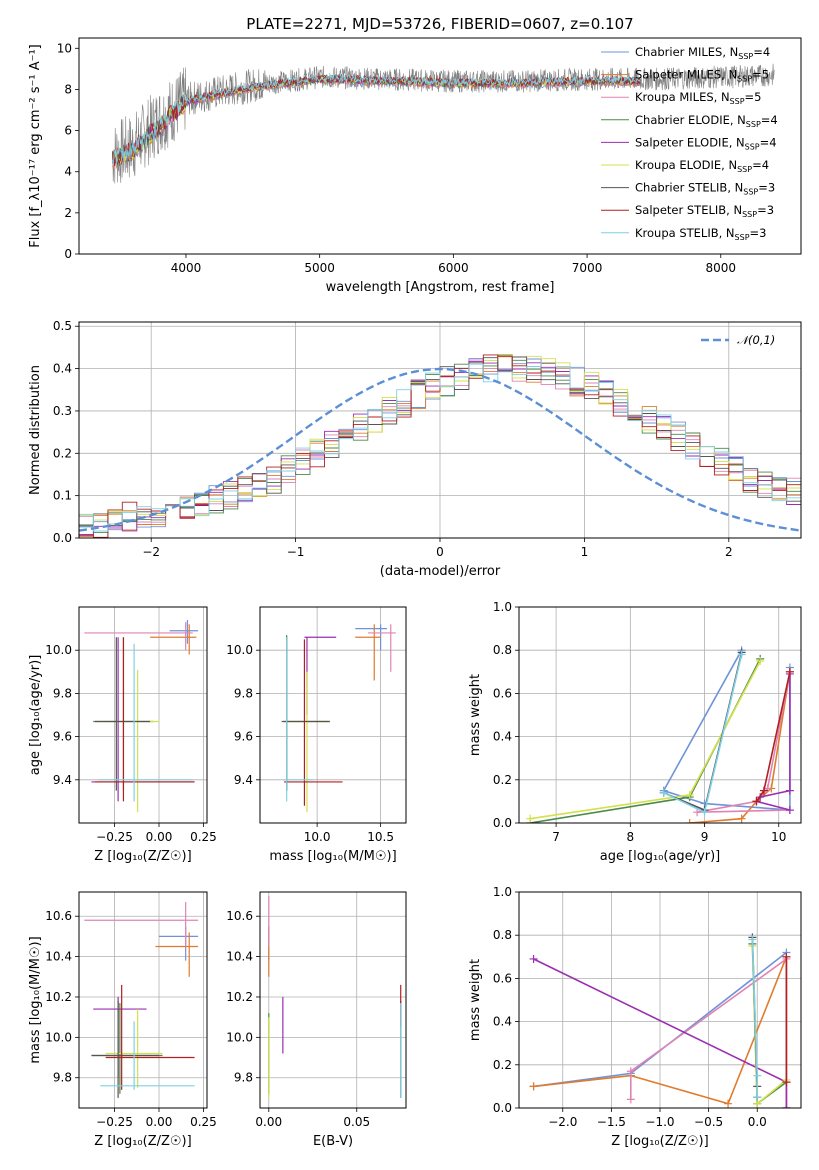  I want to click on x-tick-label: −1.5, so click(611, 1122).